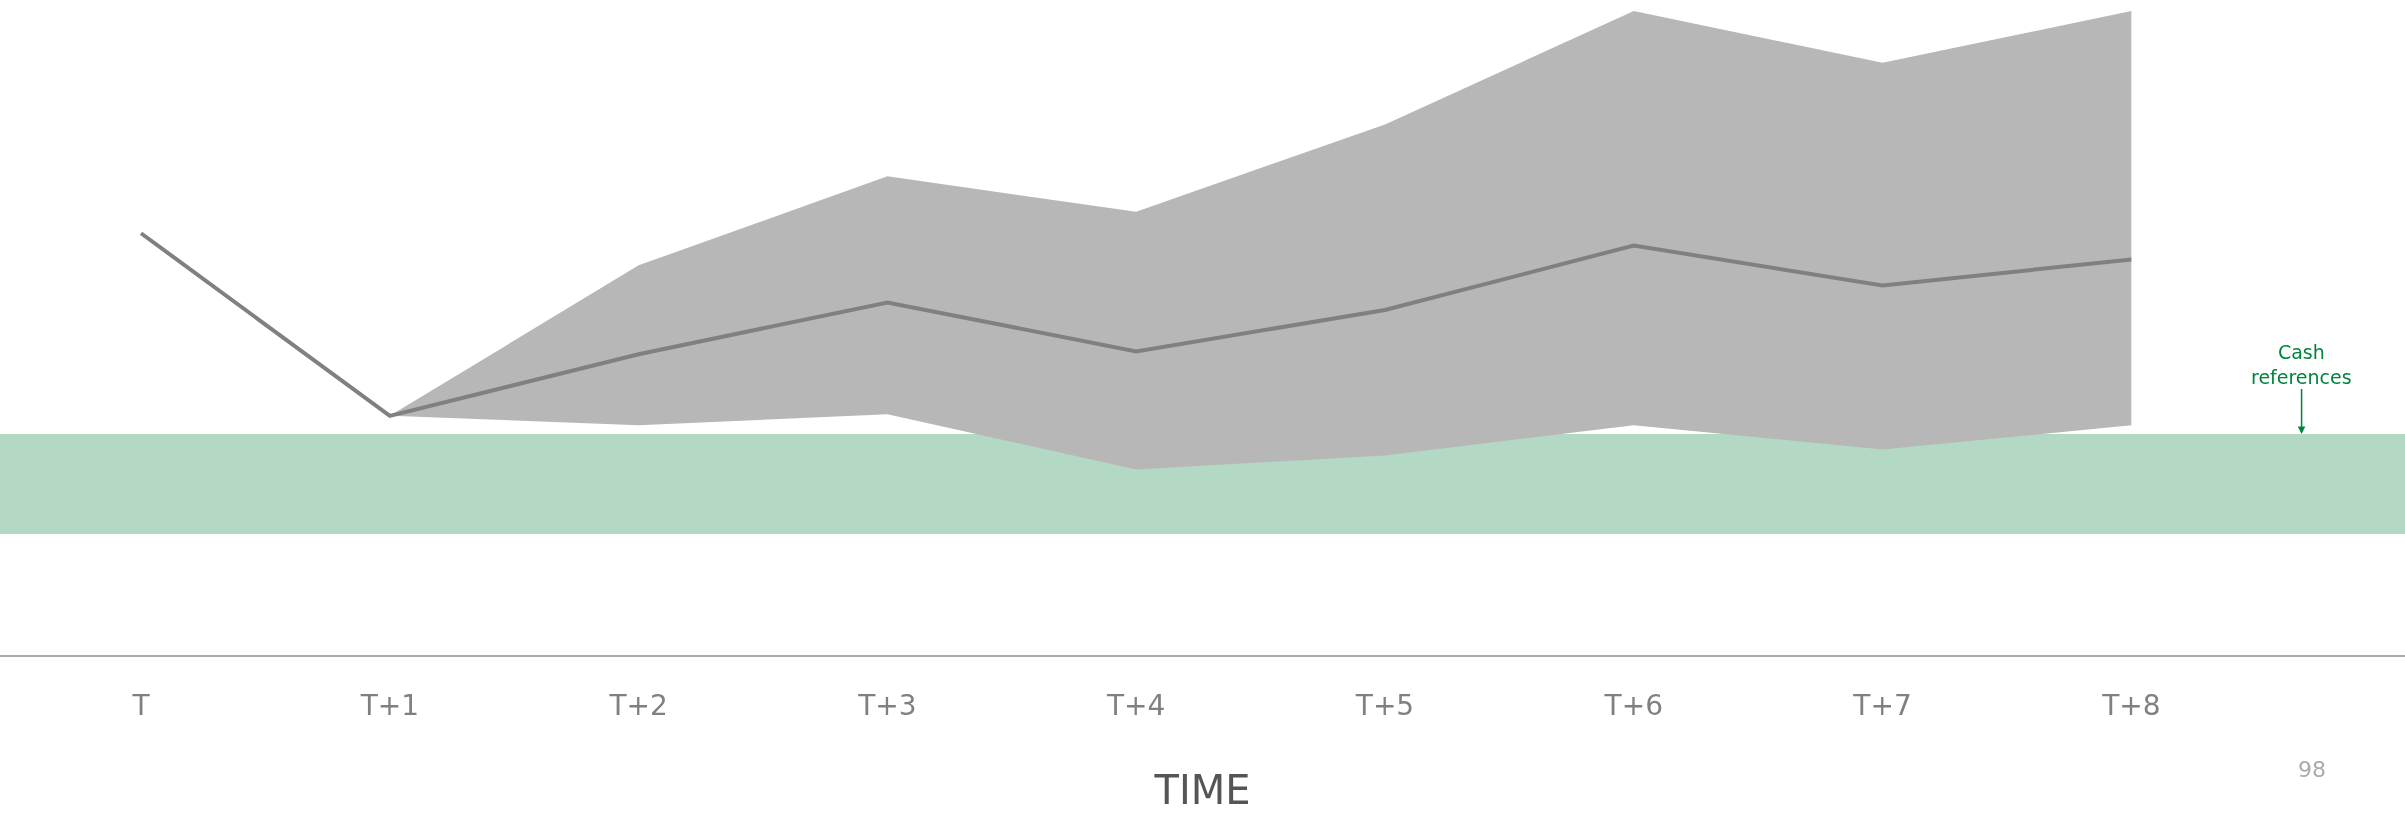  I want to click on x-tick-label: T+3, so click(887, 706).